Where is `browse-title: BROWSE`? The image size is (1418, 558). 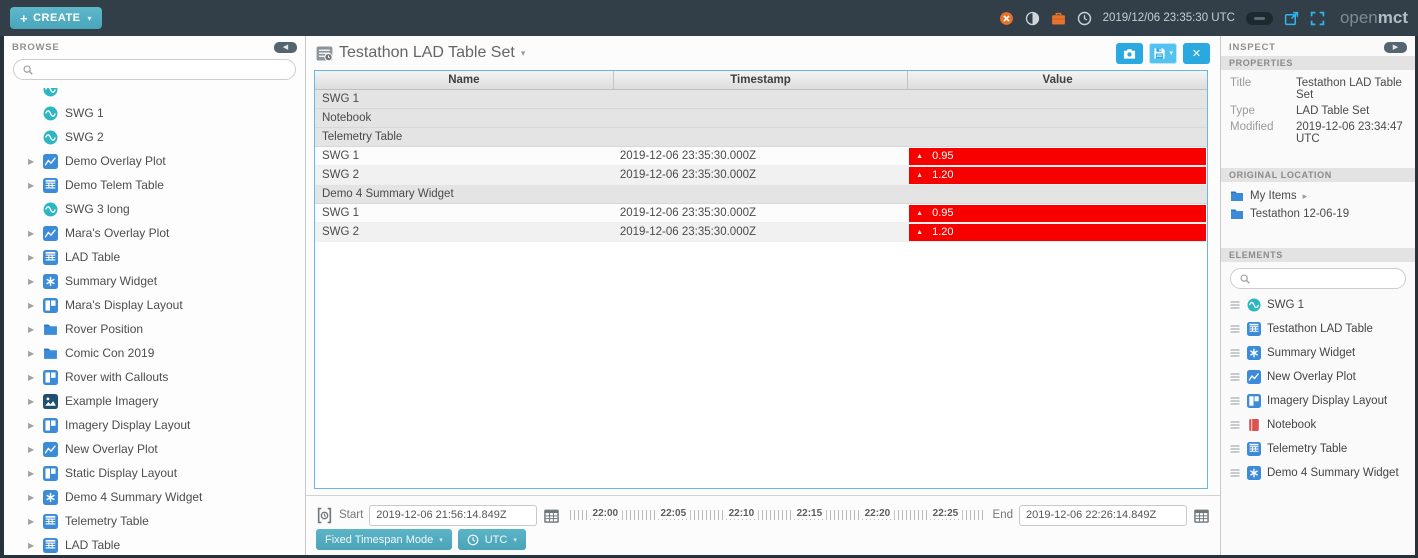 browse-title: BROWSE is located at coordinates (36, 47).